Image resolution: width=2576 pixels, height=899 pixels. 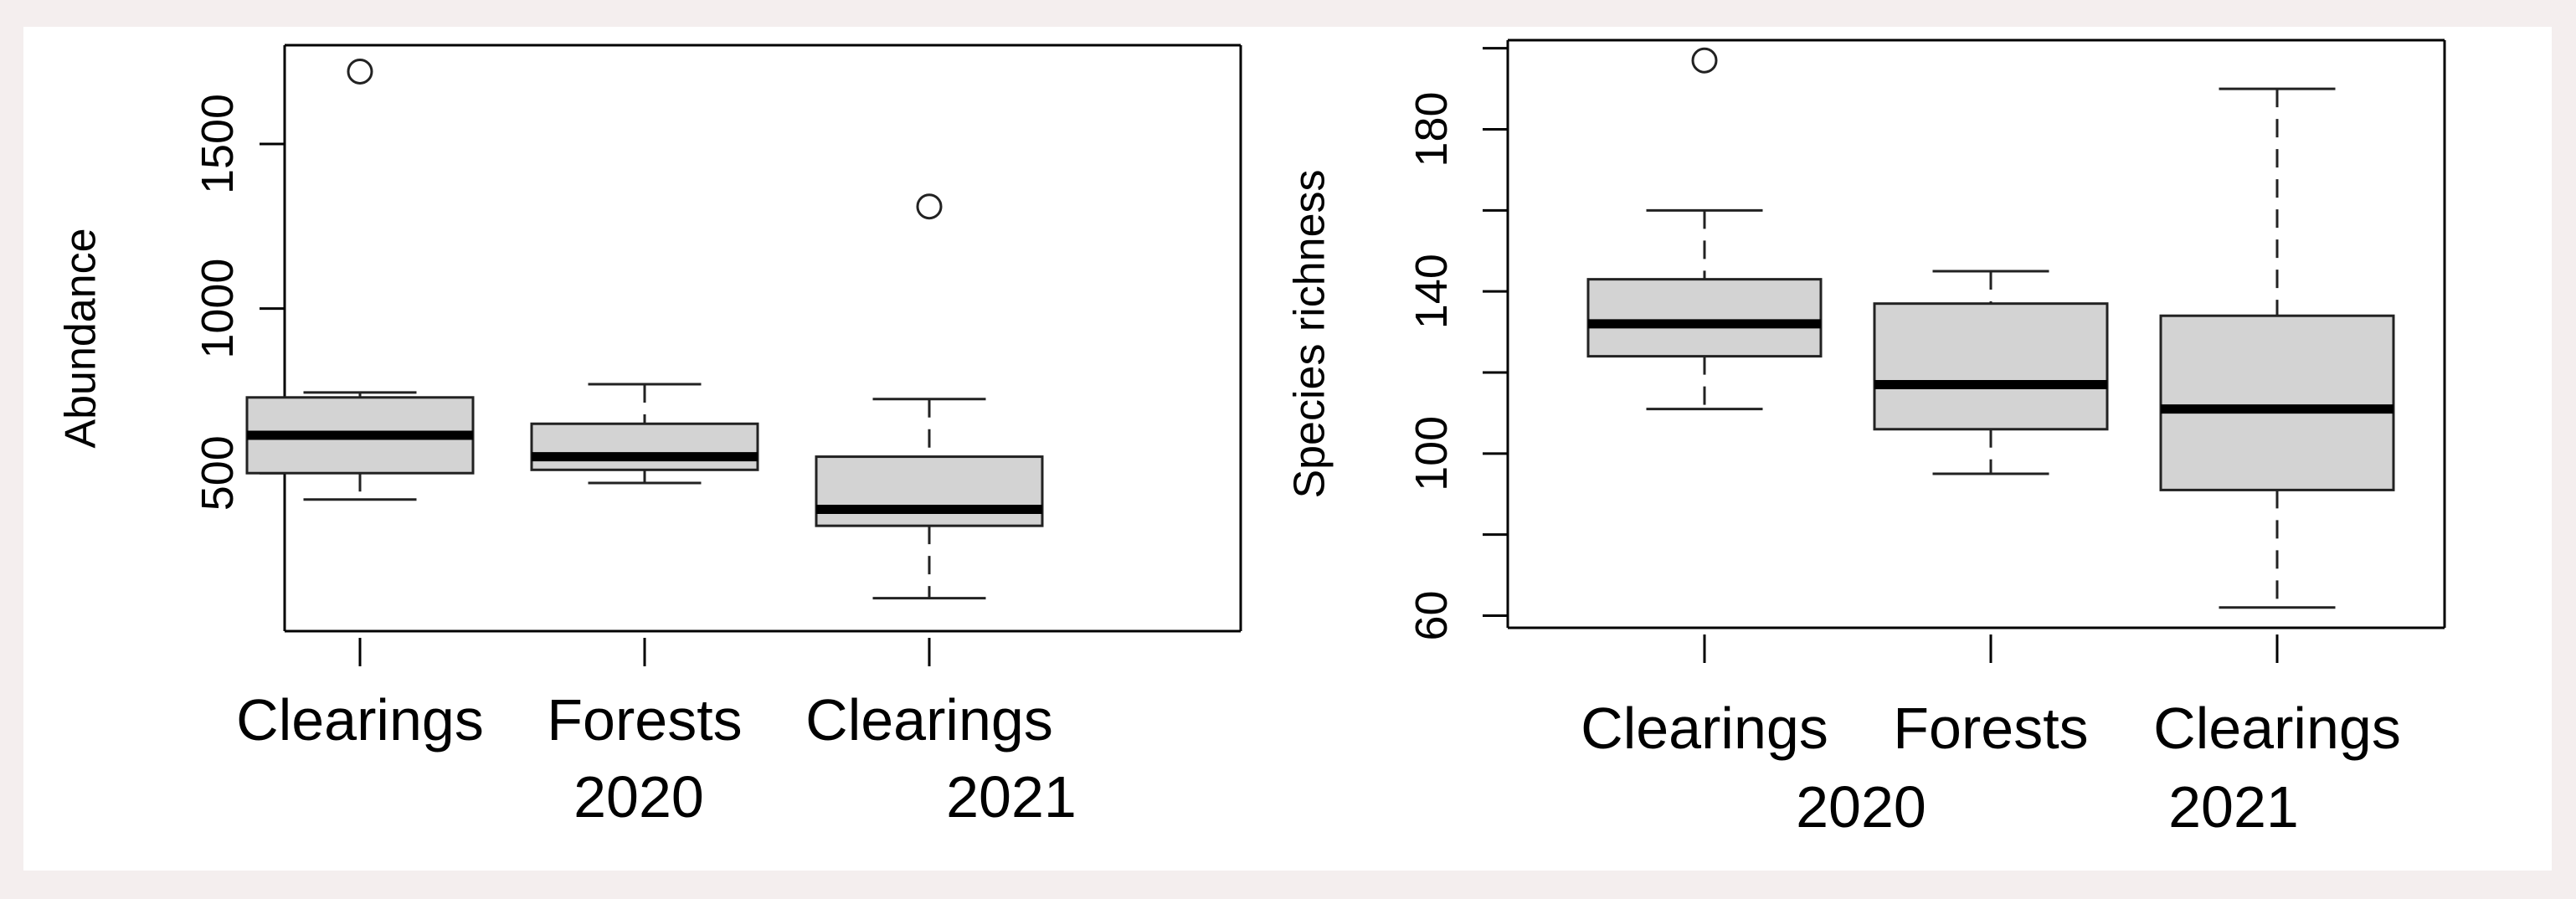 What do you see at coordinates (1432, 129) in the screenshot?
I see `y-tick-label: 180` at bounding box center [1432, 129].